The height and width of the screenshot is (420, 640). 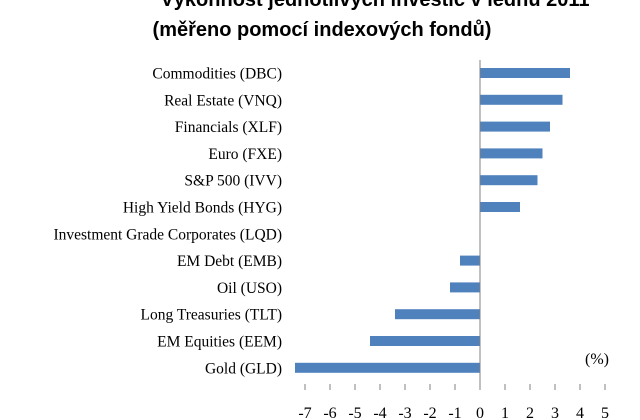 What do you see at coordinates (480, 412) in the screenshot?
I see `x-tick-label: 0` at bounding box center [480, 412].